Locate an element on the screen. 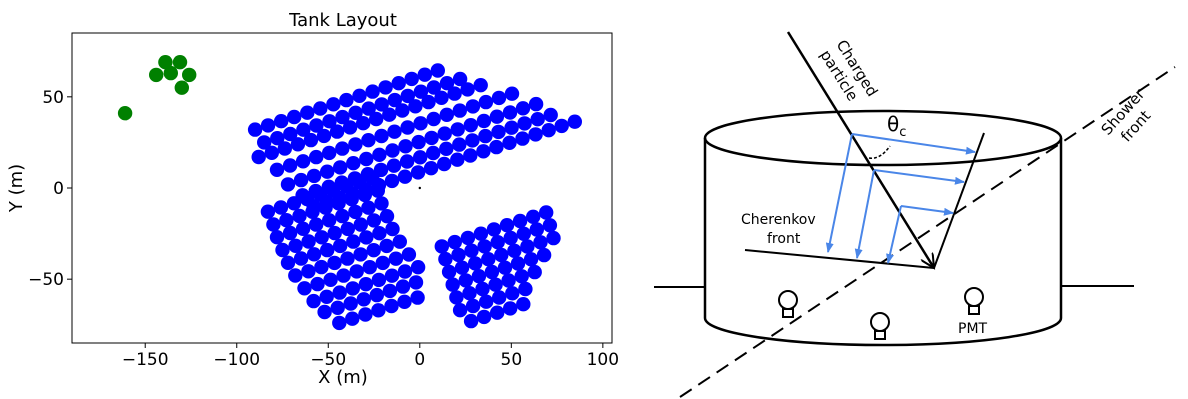  pmt-right is located at coordinates (974, 301).